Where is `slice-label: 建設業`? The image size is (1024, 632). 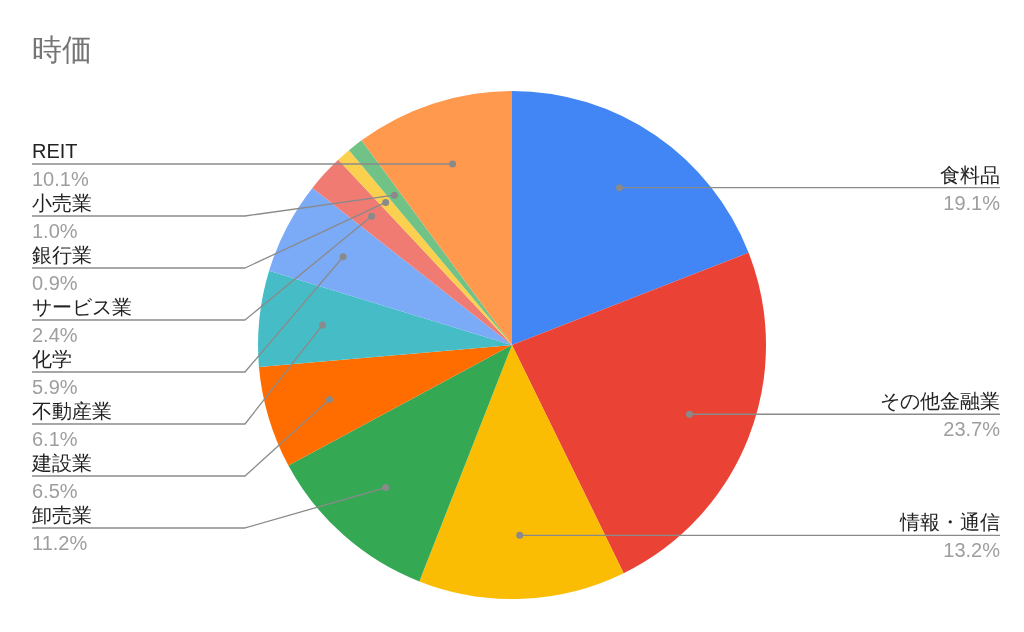 slice-label: 建設業 is located at coordinates (61, 462).